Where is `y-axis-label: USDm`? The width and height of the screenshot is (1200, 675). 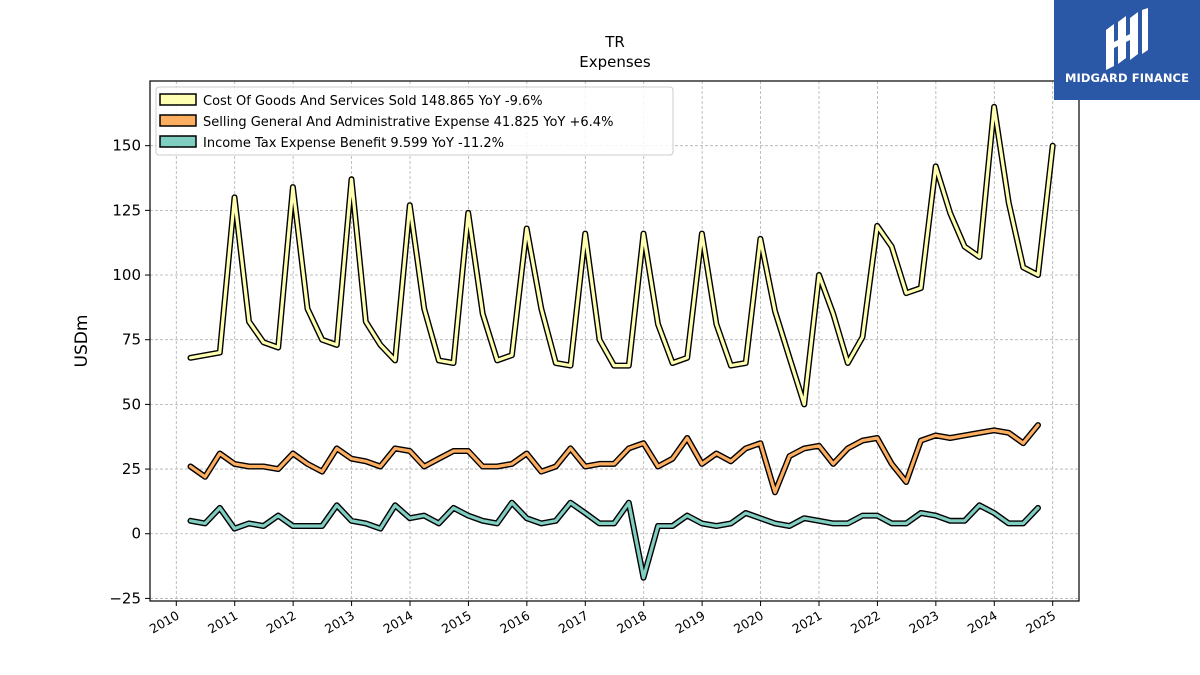
y-axis-label: USDm is located at coordinates (82, 341).